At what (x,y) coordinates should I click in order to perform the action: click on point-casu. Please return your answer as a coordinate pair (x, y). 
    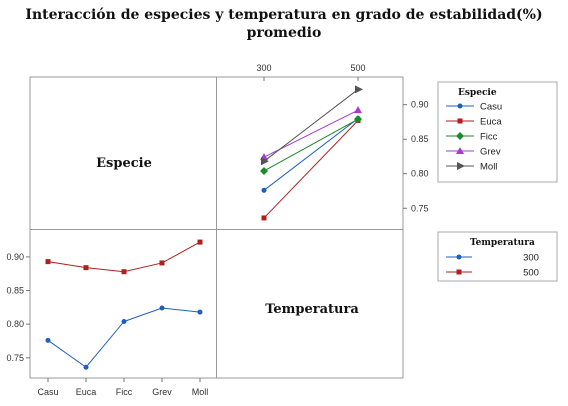
    Looking at the image, I should click on (264, 190).